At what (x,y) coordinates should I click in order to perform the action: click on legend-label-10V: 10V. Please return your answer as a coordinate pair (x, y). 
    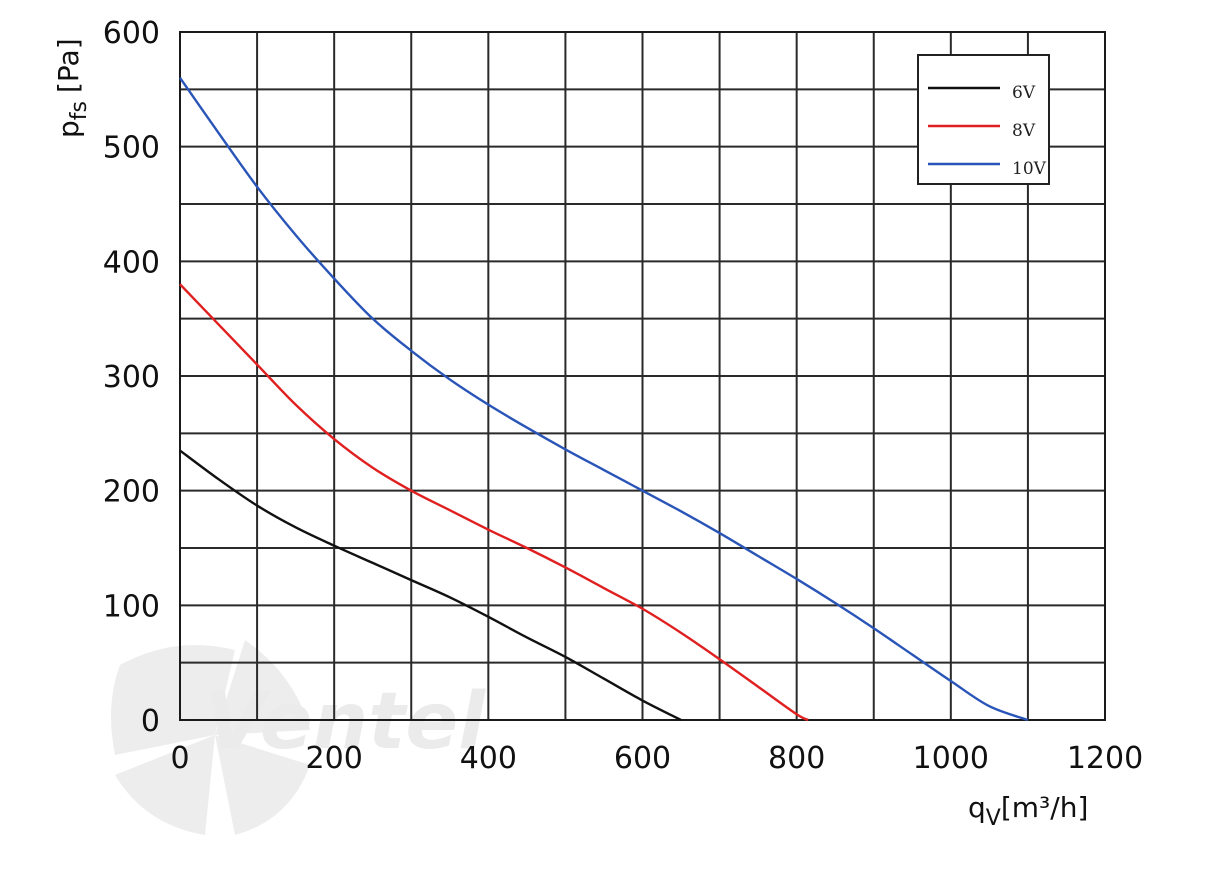
    Looking at the image, I should click on (1029, 169).